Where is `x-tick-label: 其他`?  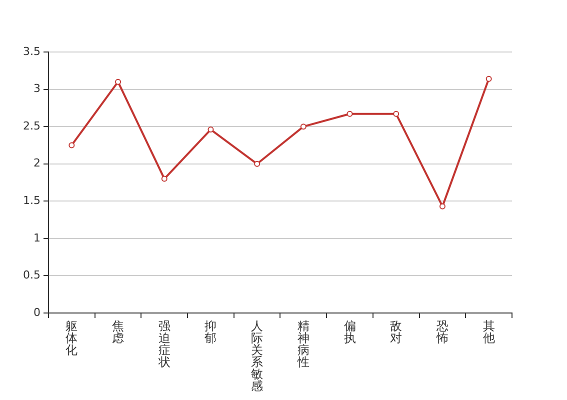 x-tick-label: 其他 is located at coordinates (488, 332).